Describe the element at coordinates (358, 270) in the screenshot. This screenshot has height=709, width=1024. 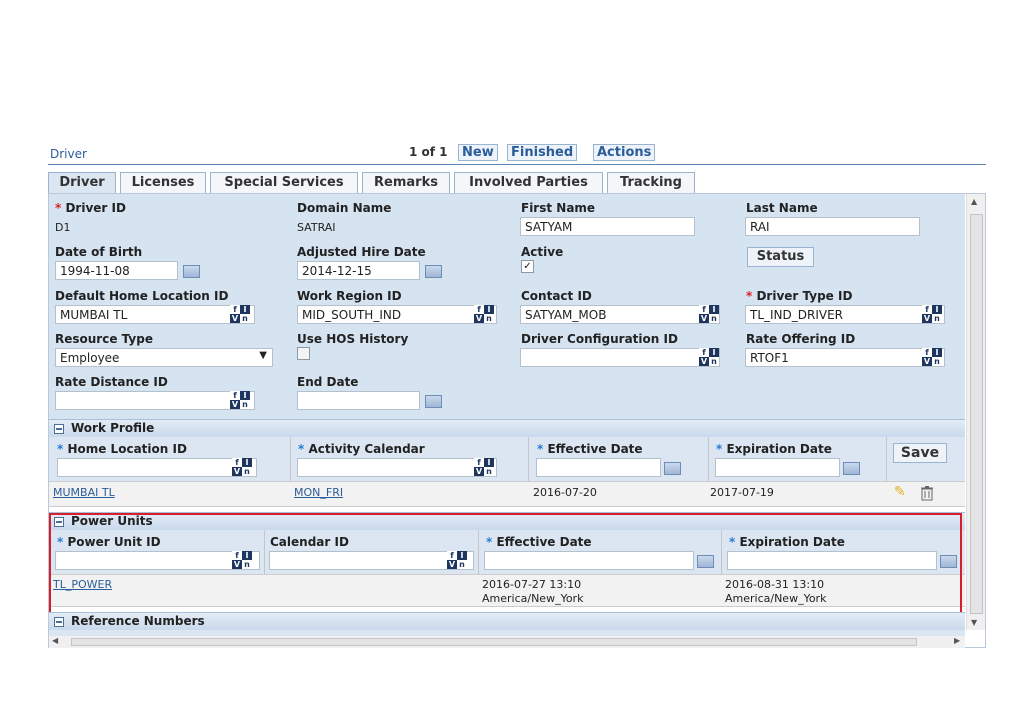
I see `adjusted-hire-input: 2014-12-15` at that location.